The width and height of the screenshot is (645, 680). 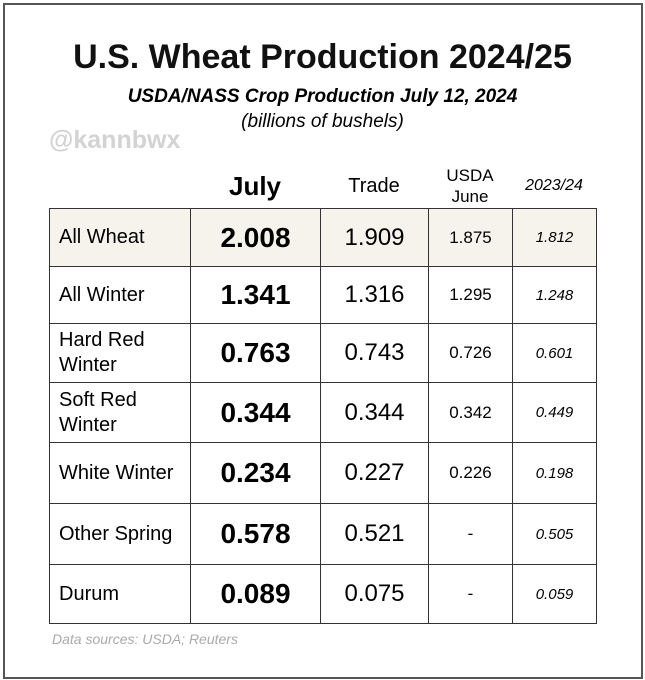 What do you see at coordinates (554, 295) in the screenshot?
I see `cell: 1.248` at bounding box center [554, 295].